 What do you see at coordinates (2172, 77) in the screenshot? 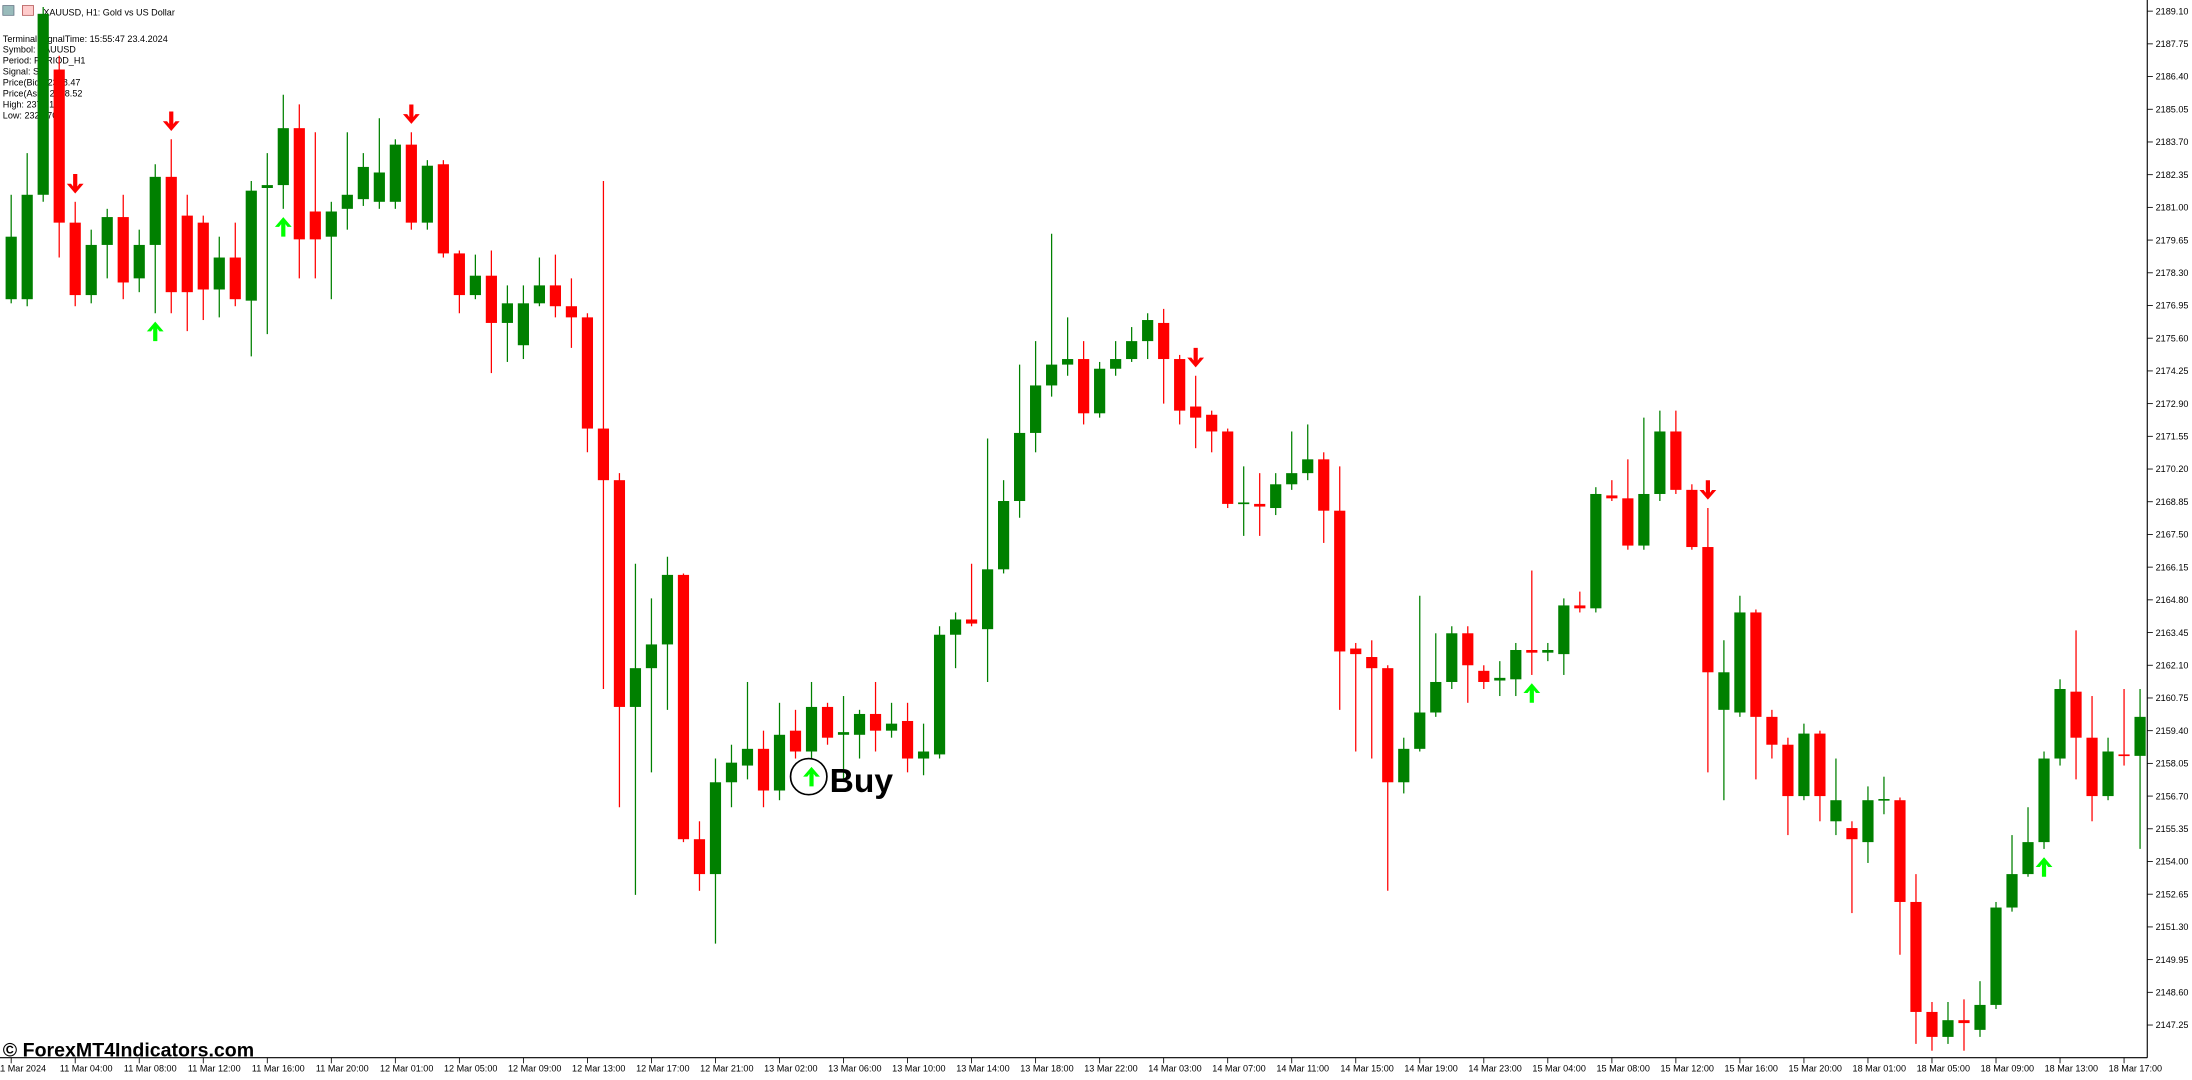
I see `y-tick-label: 2186.40` at bounding box center [2172, 77].